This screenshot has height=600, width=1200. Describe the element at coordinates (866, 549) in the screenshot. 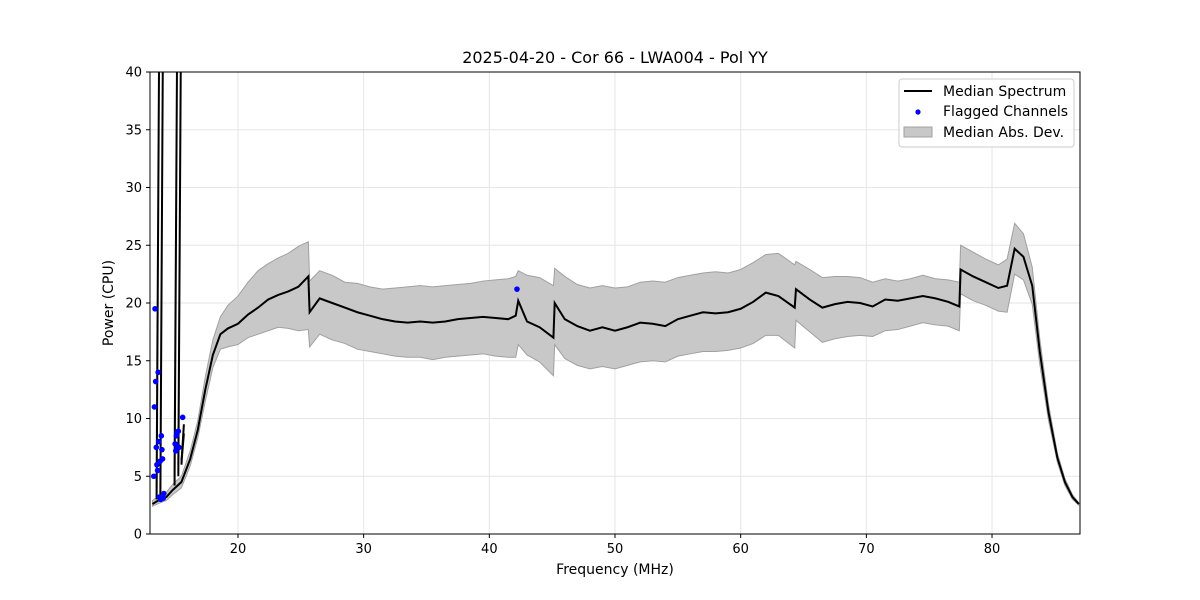

I see `x-tick-label-5: 70` at that location.